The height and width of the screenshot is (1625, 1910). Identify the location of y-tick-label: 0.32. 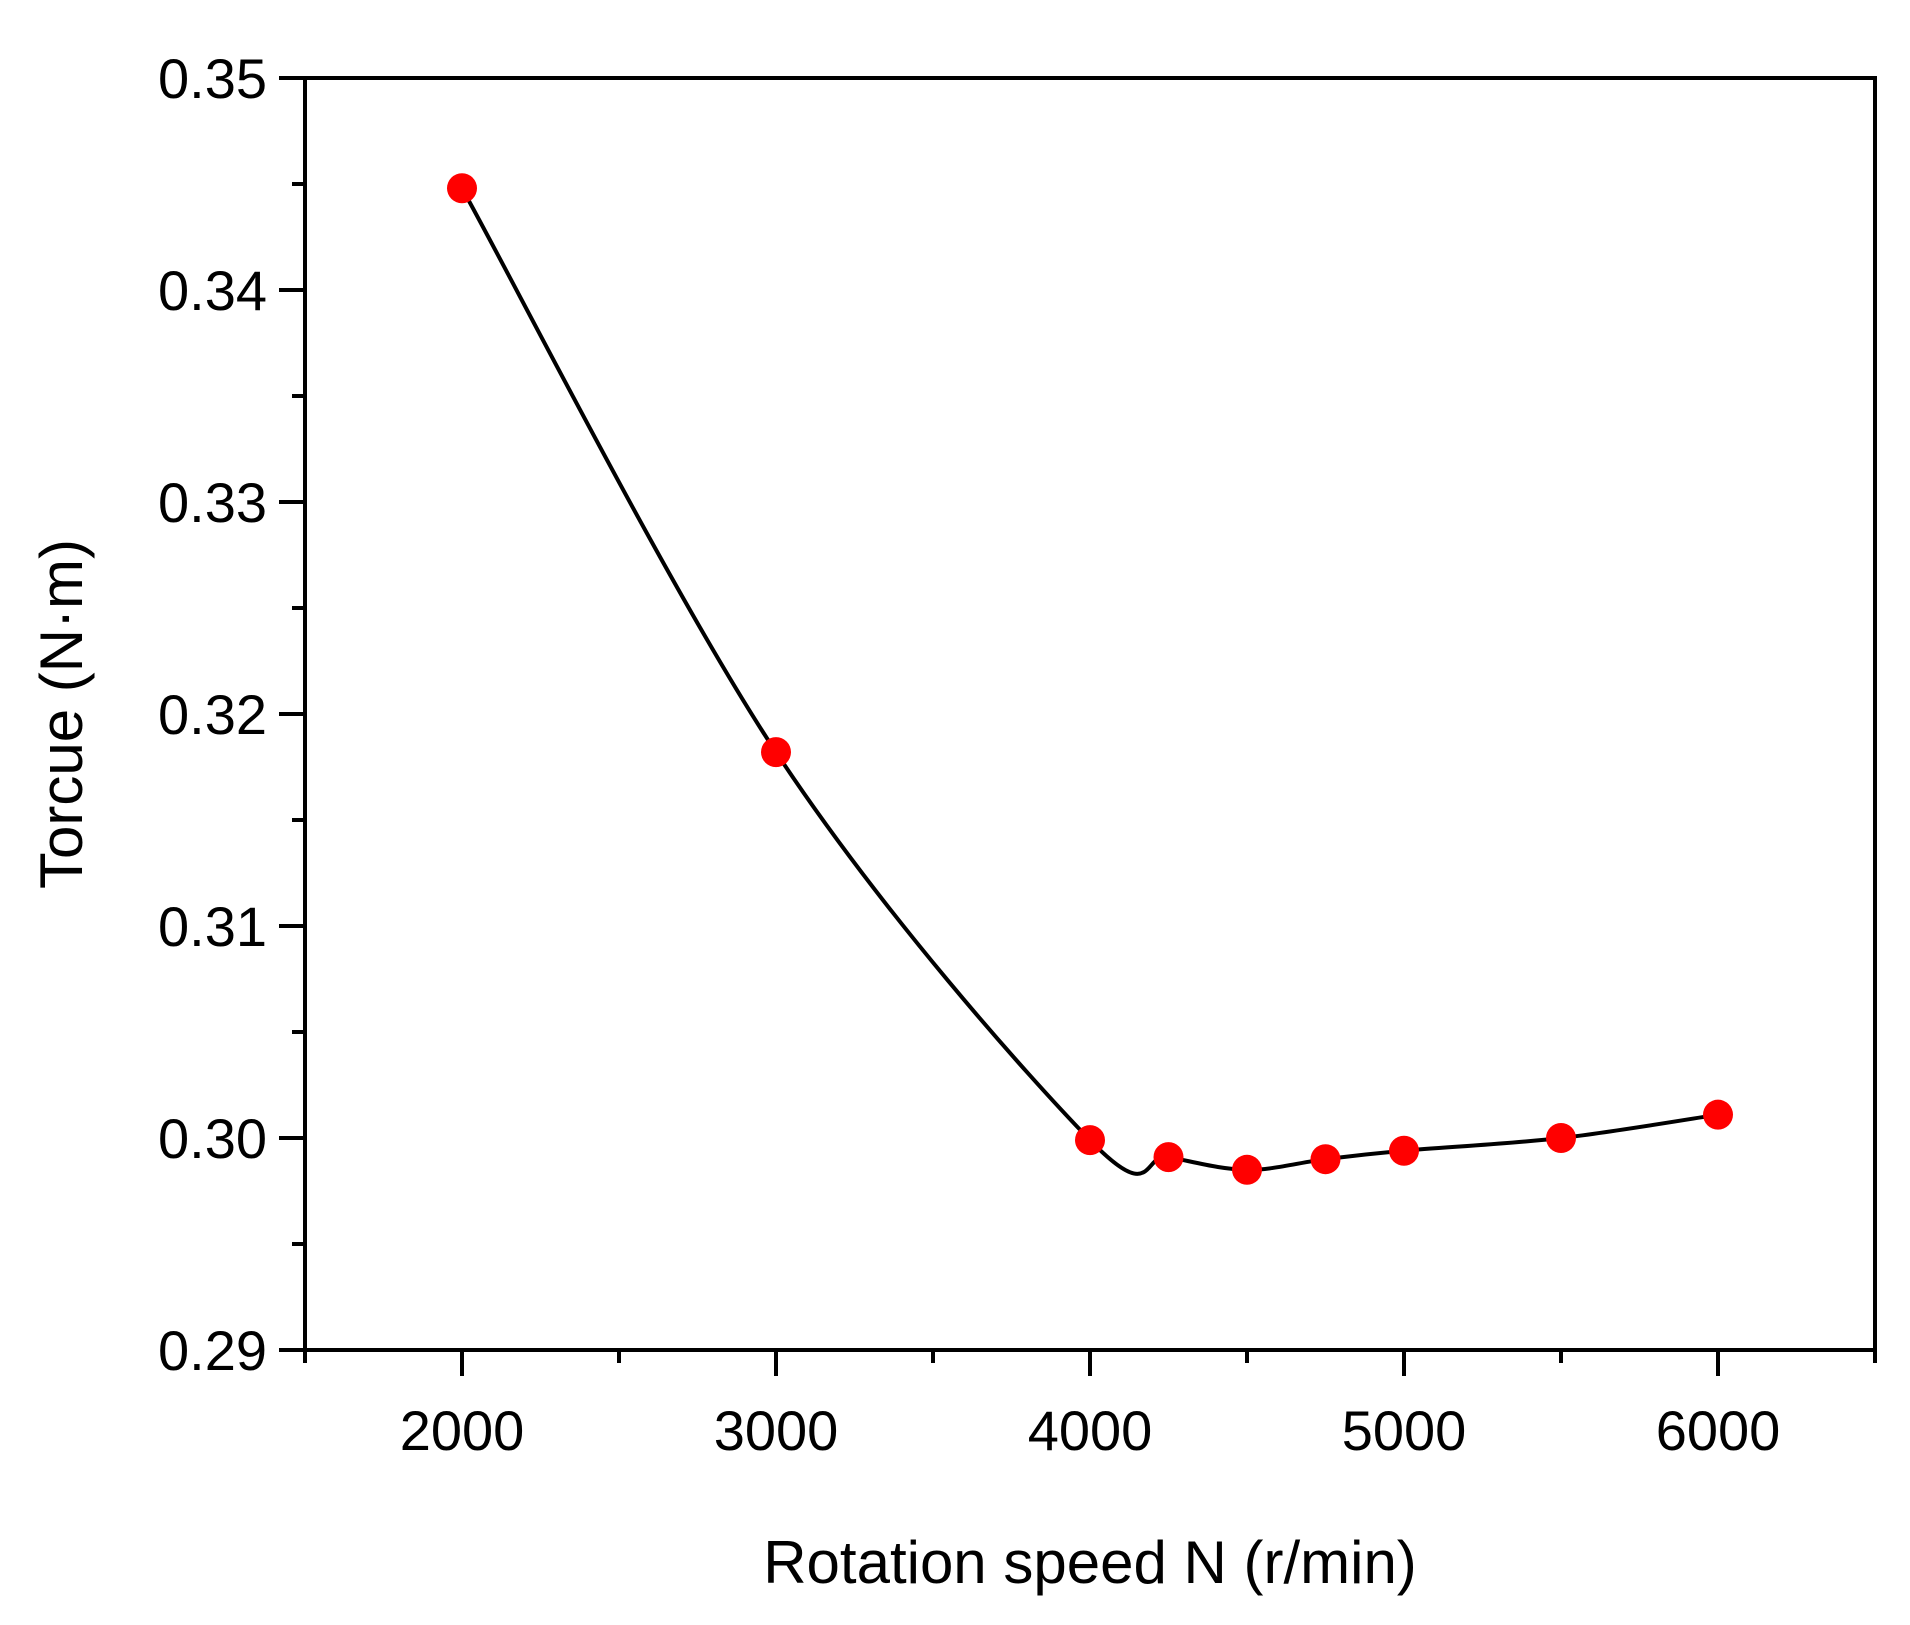
(212, 714).